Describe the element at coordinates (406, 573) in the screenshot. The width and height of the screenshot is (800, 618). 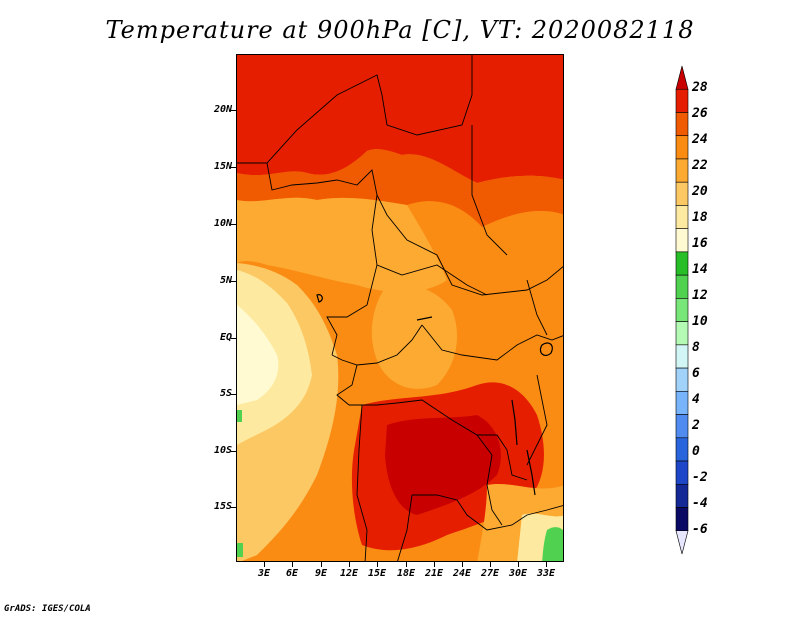
I see `lon-label: 18E` at that location.